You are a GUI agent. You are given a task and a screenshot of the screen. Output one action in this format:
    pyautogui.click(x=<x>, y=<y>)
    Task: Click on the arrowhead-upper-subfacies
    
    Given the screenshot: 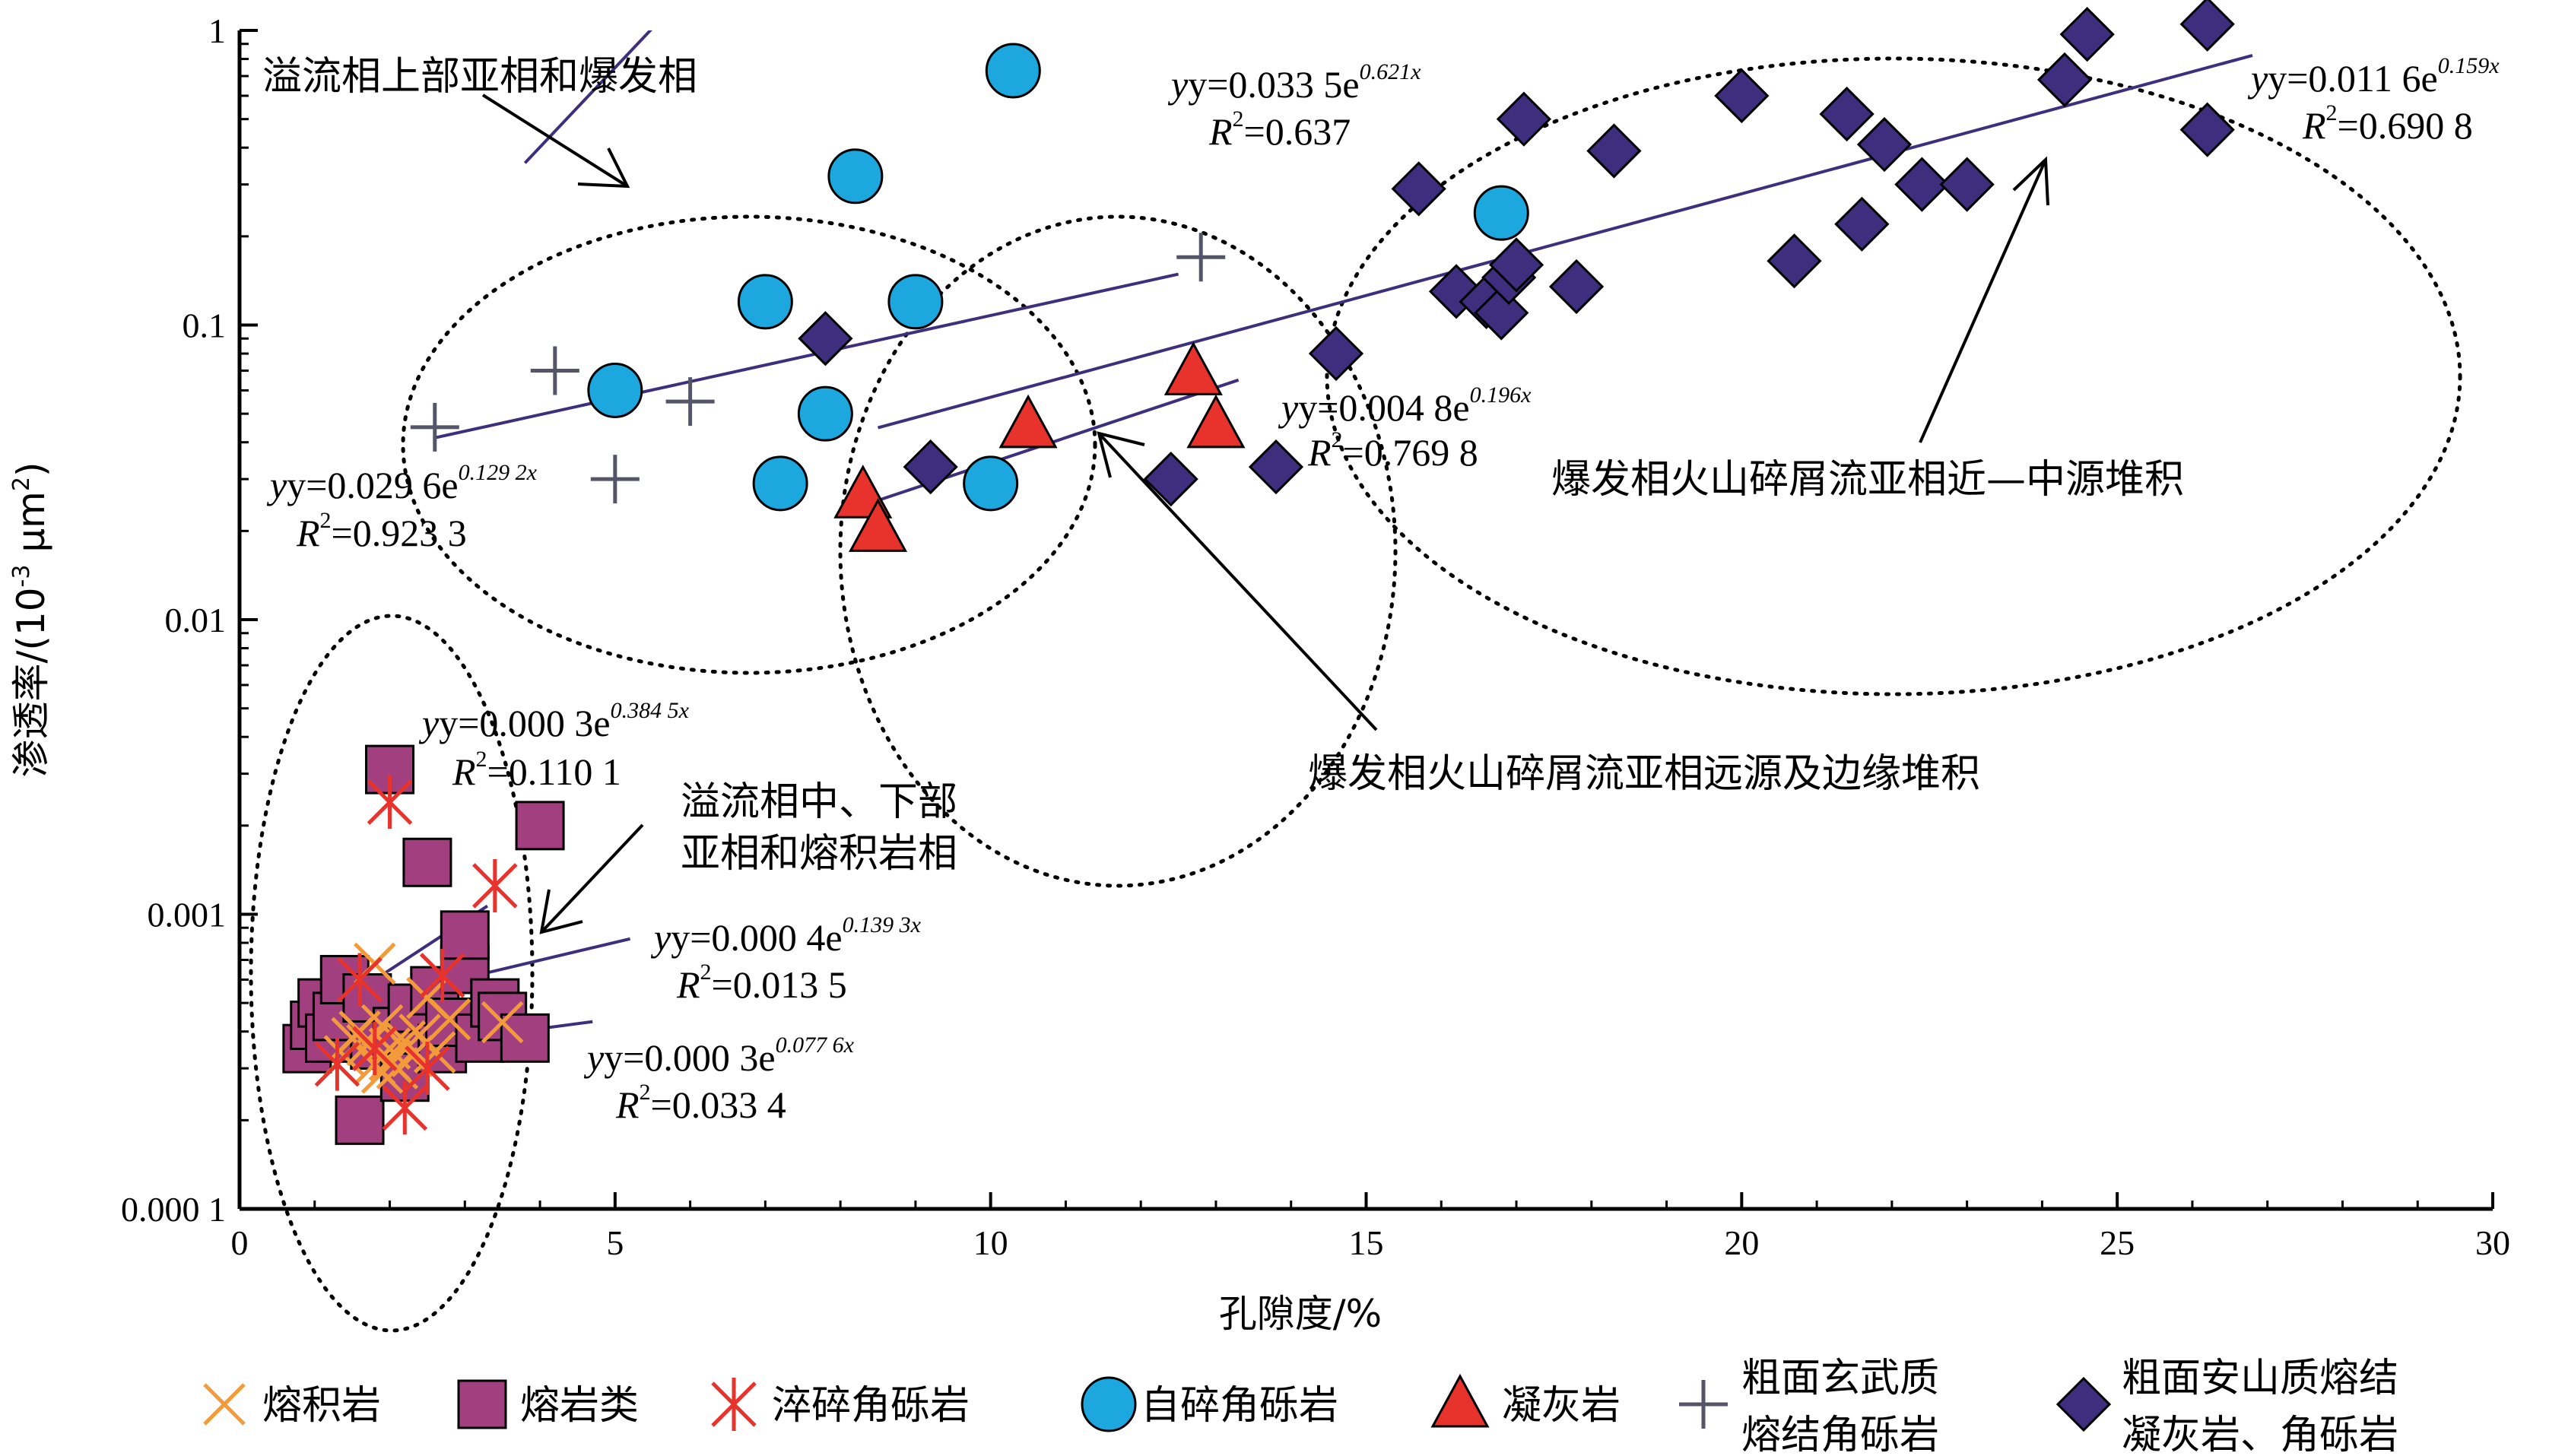 What is the action you would take?
    pyautogui.click(x=603, y=168)
    